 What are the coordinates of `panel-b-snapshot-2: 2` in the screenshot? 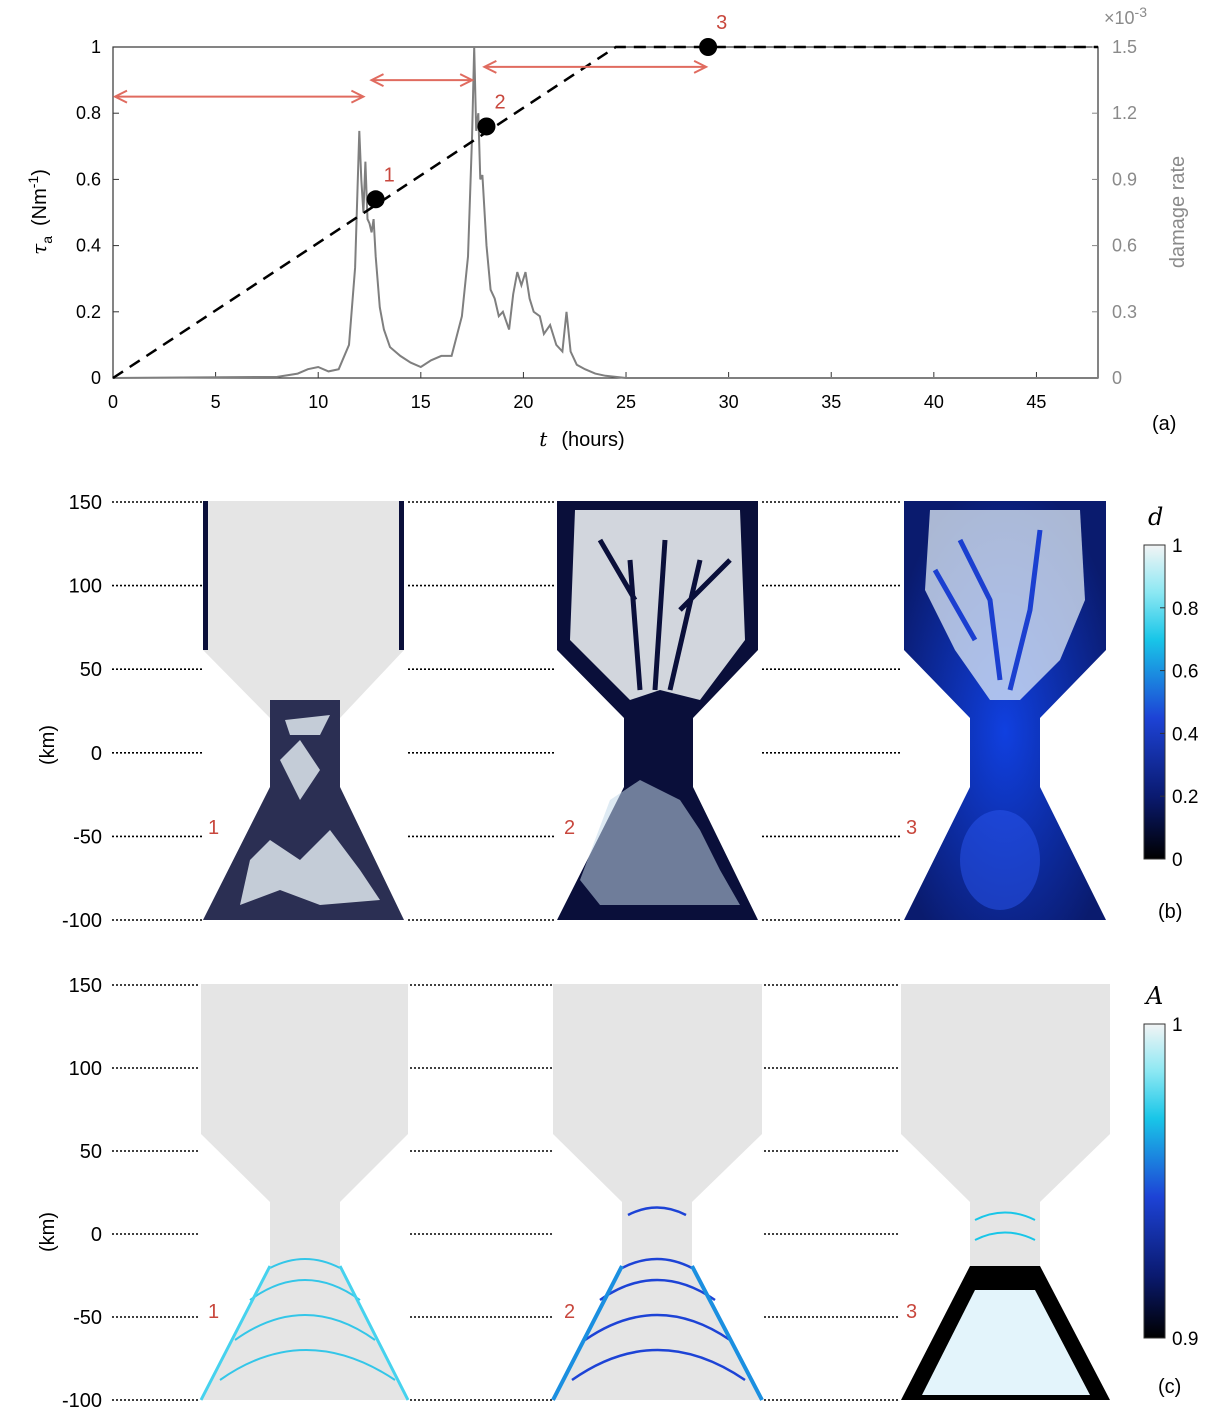 It's located at (657, 710).